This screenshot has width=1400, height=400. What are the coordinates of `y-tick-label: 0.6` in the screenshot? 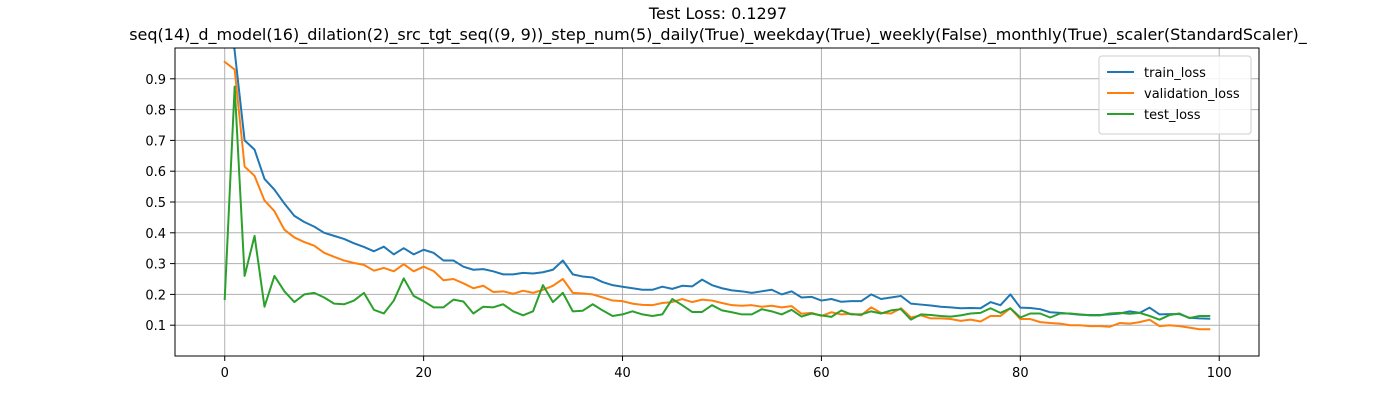 It's located at (155, 172).